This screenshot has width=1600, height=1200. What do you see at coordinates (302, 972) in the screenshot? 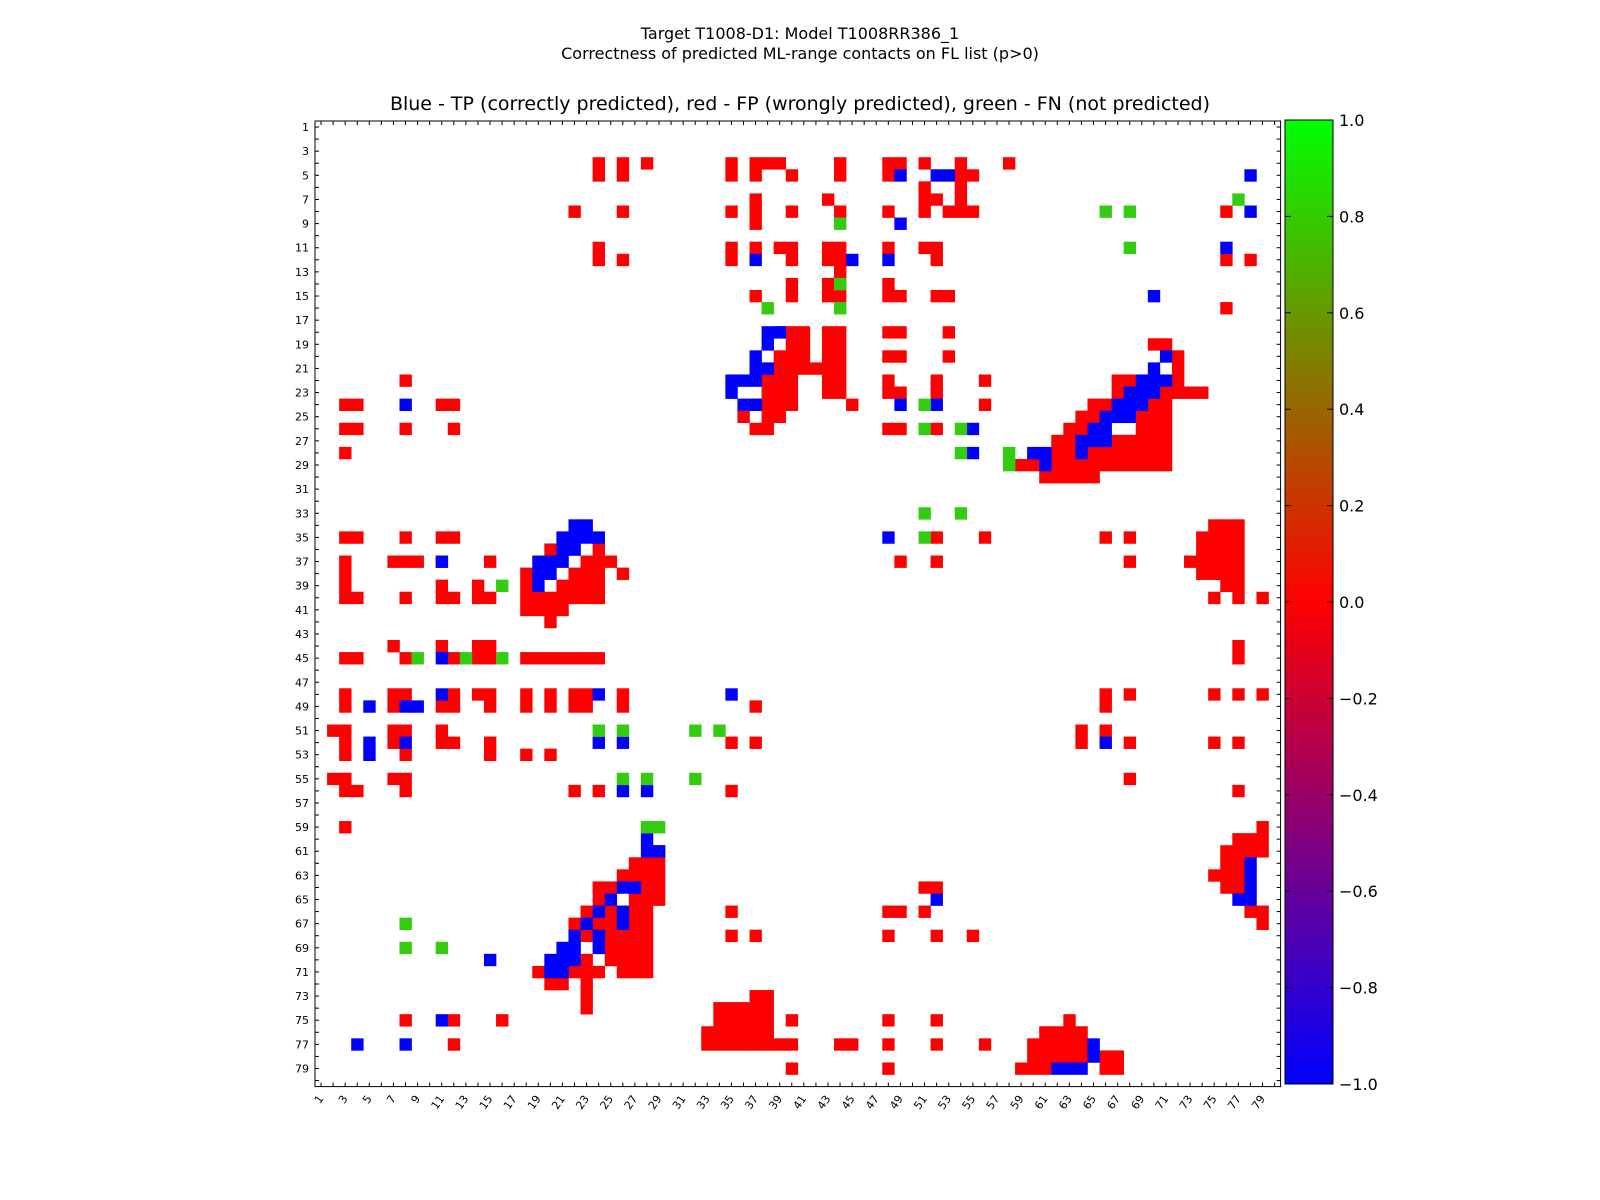
I see `y-tick-label: 71` at bounding box center [302, 972].